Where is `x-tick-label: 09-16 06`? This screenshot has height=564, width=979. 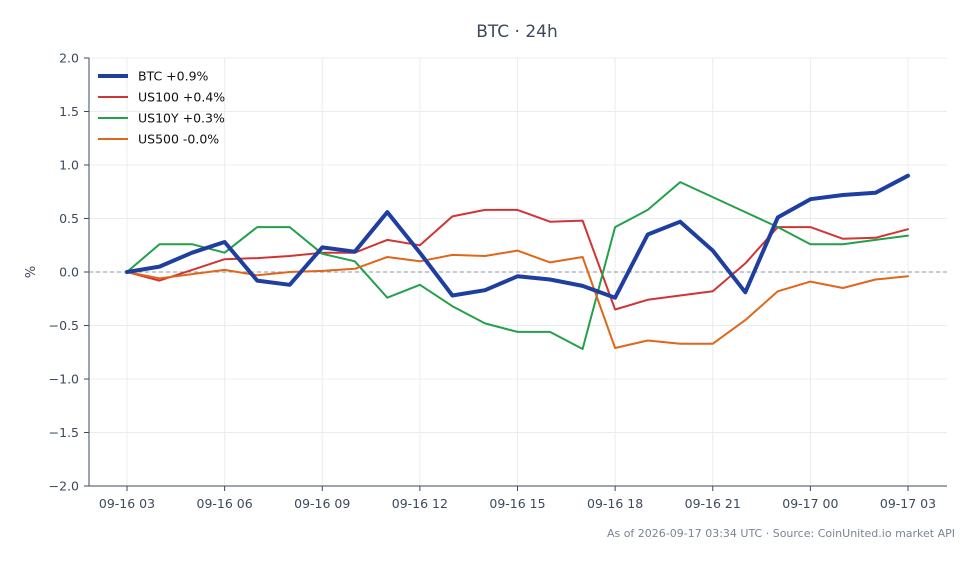 x-tick-label: 09-16 06 is located at coordinates (225, 503).